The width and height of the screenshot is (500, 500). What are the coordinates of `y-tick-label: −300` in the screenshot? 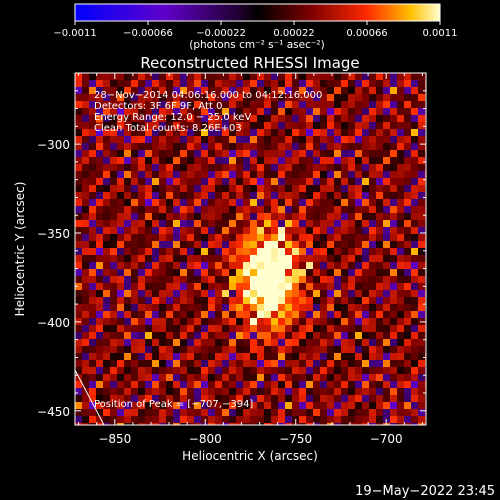 It's located at (53, 145).